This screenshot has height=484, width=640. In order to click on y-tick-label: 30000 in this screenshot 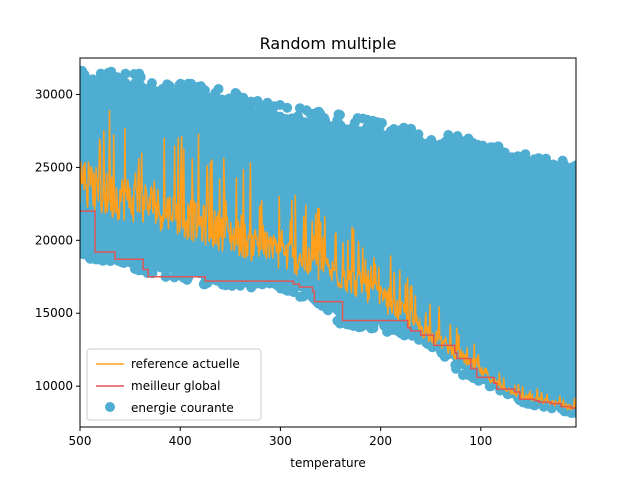, I will do `click(54, 94)`.